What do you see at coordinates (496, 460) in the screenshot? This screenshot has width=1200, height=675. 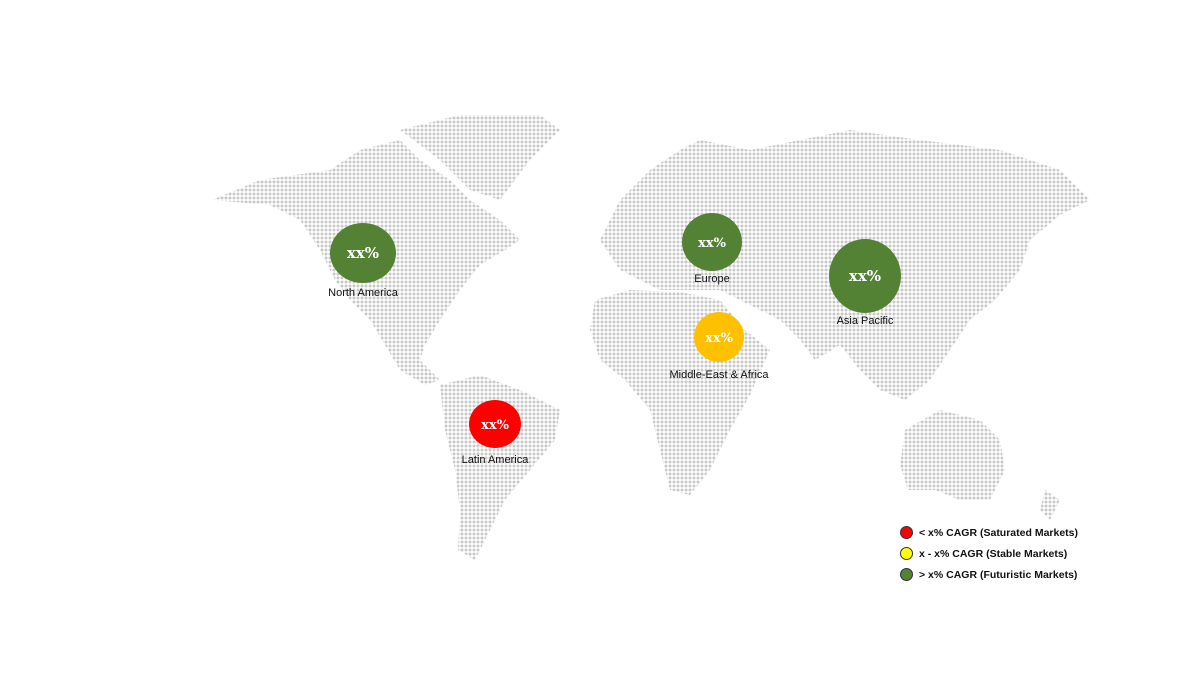 I see `region-label: Latin America` at bounding box center [496, 460].